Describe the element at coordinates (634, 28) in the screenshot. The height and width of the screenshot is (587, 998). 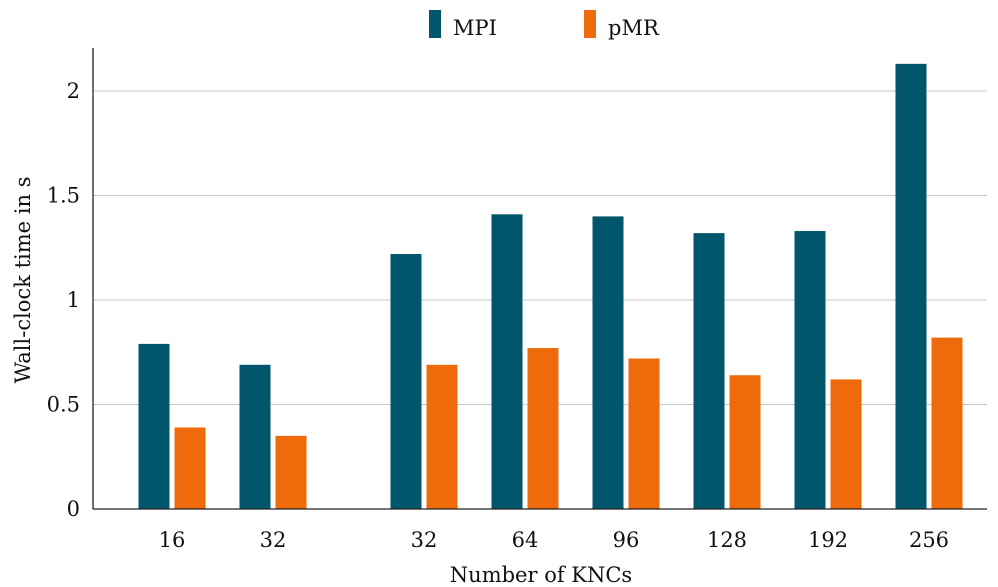
I see `legend-label-pmr: pMR` at that location.